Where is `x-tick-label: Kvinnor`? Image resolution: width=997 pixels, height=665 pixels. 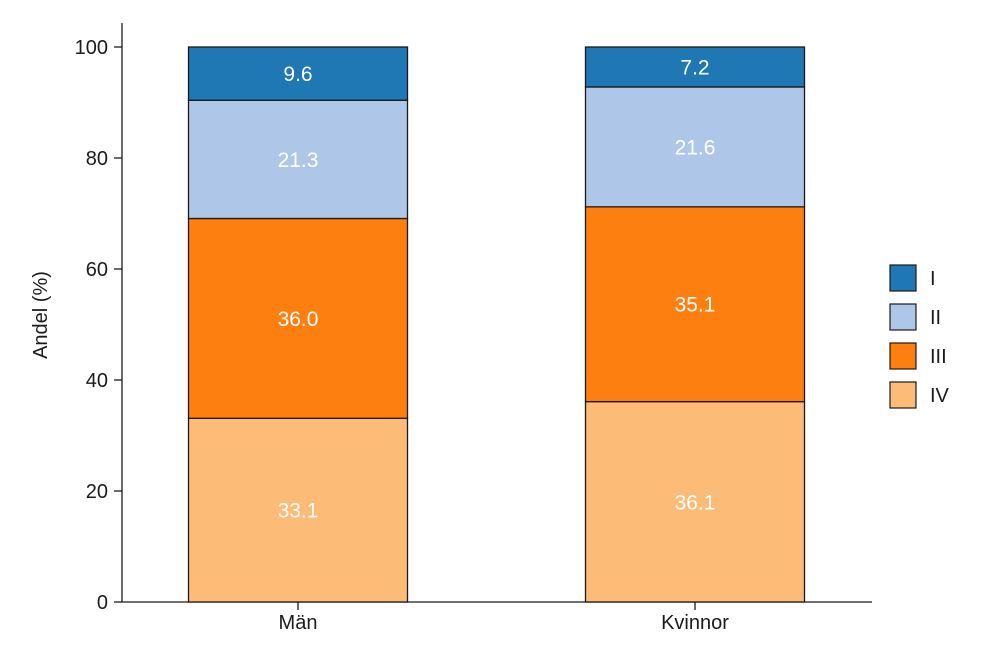 x-tick-label: Kvinnor is located at coordinates (695, 623).